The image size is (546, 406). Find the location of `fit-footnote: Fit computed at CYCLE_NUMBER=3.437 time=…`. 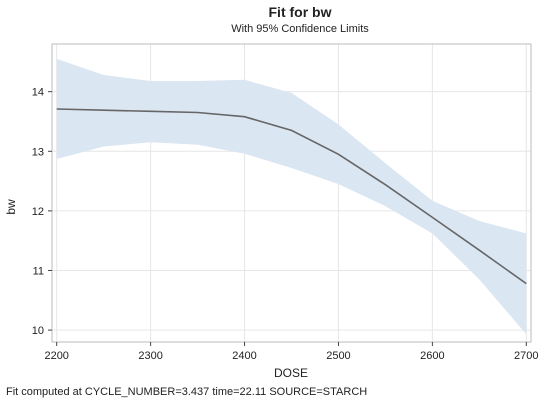

fit-footnote: Fit computed at CYCLE_NUMBER=3.437 time=… is located at coordinates (187, 392).